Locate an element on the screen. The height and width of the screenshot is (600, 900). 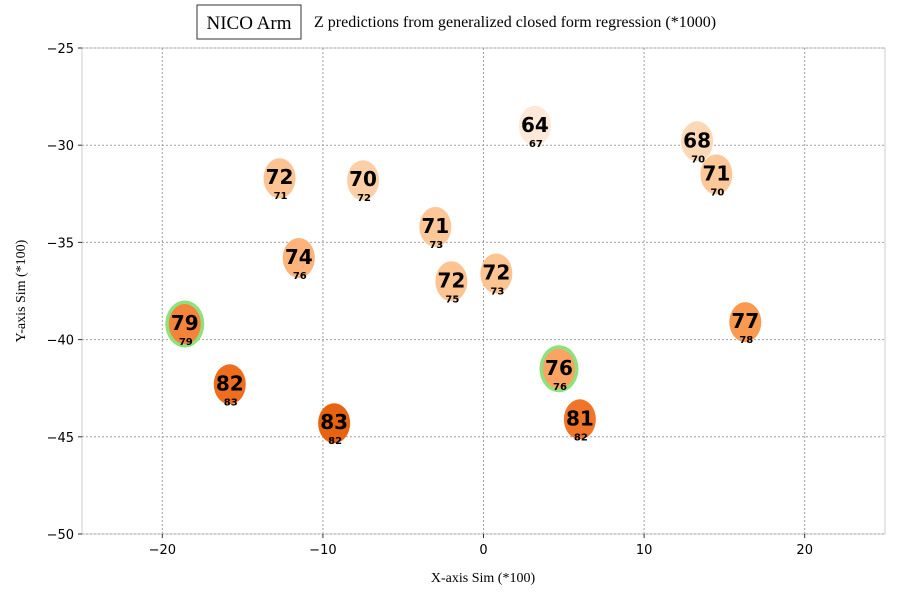
legend: NICO Arm is located at coordinates (249, 22).